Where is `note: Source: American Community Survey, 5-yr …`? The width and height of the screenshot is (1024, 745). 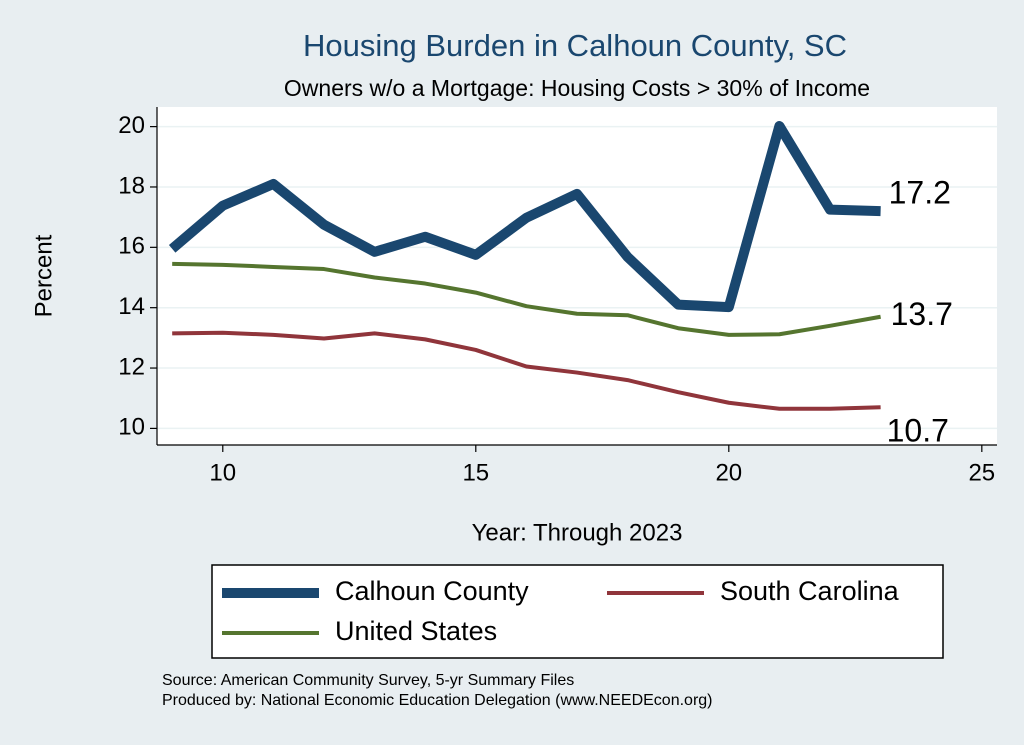 note: Source: American Community Survey, 5-yr … is located at coordinates (368, 680).